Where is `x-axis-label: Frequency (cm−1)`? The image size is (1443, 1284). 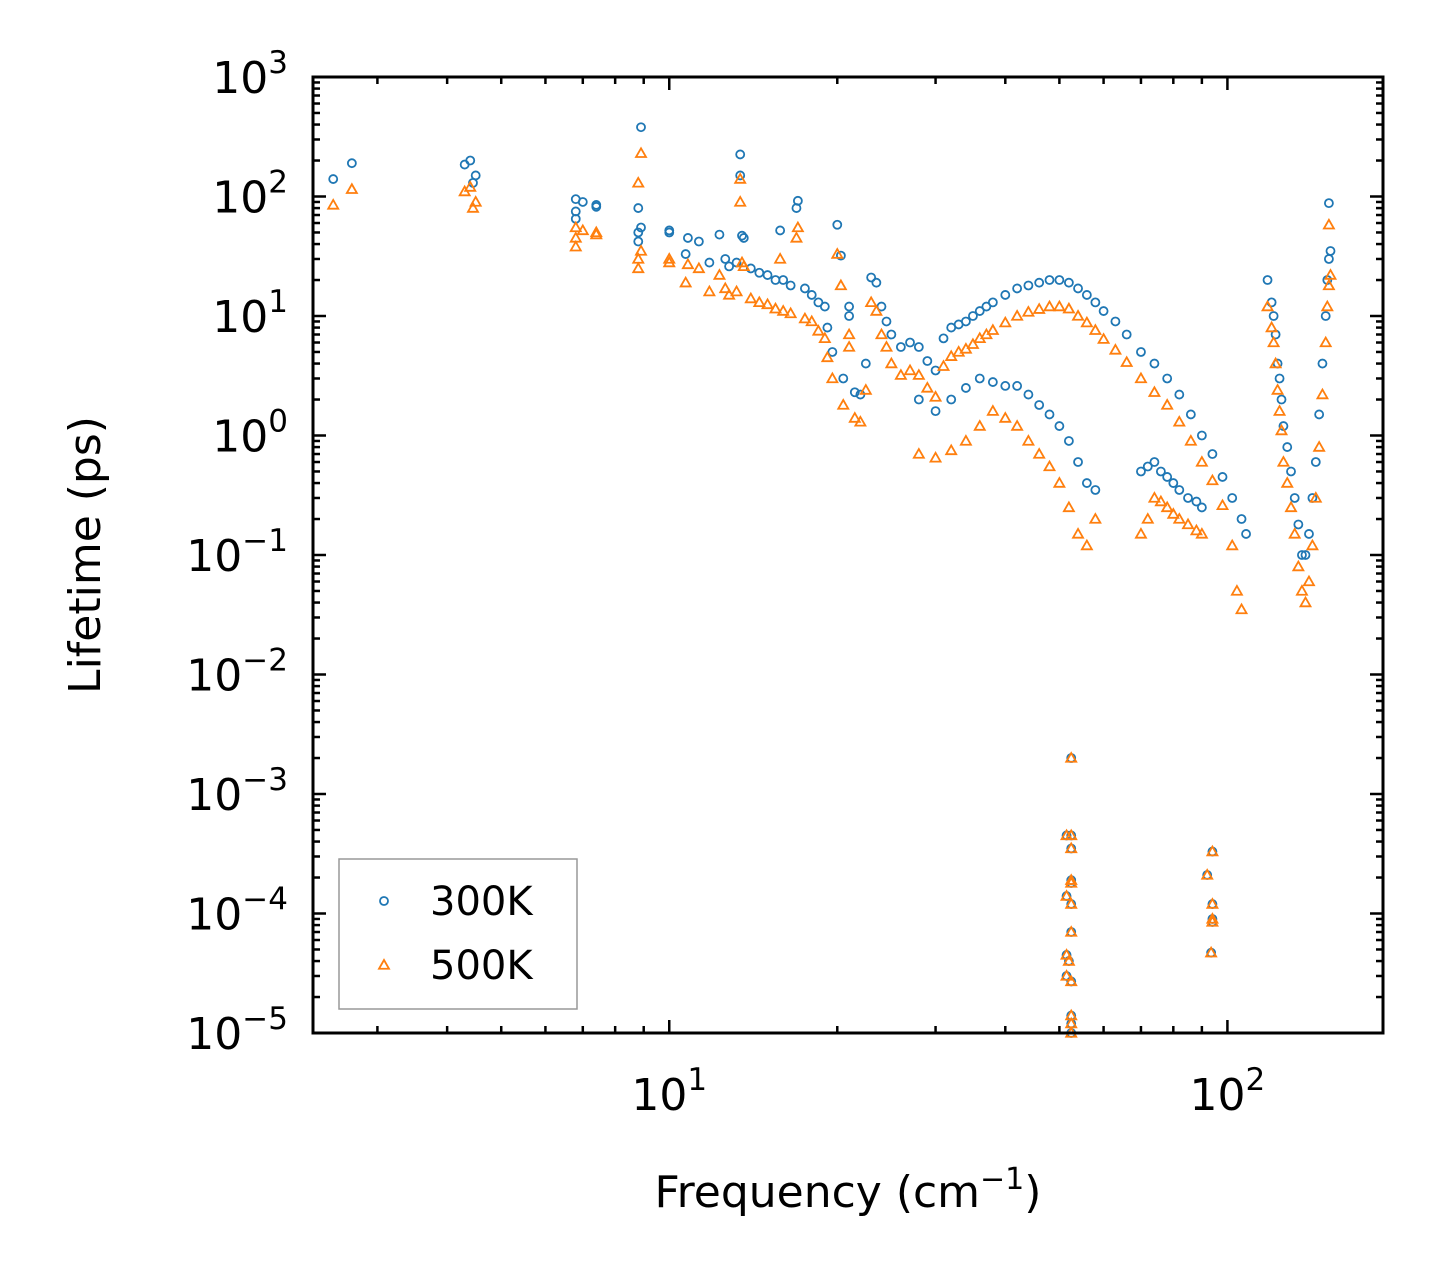 x-axis-label: Frequency (cm−1) is located at coordinates (848, 1190).